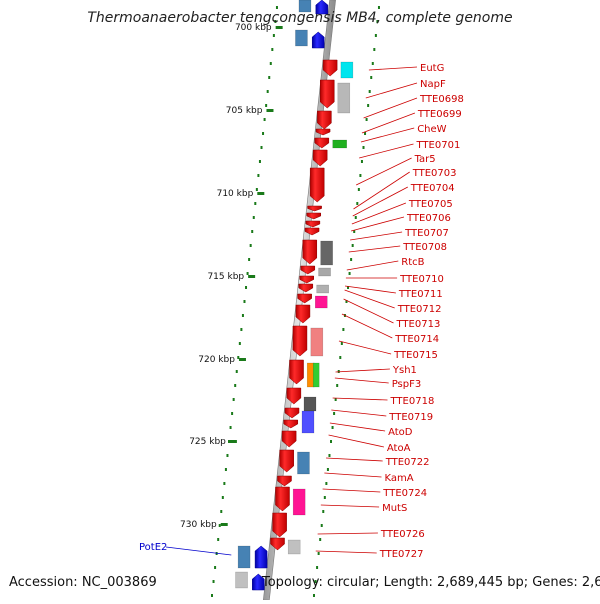  I want to click on gene-label-tte0718: TTE0718, so click(412, 401).